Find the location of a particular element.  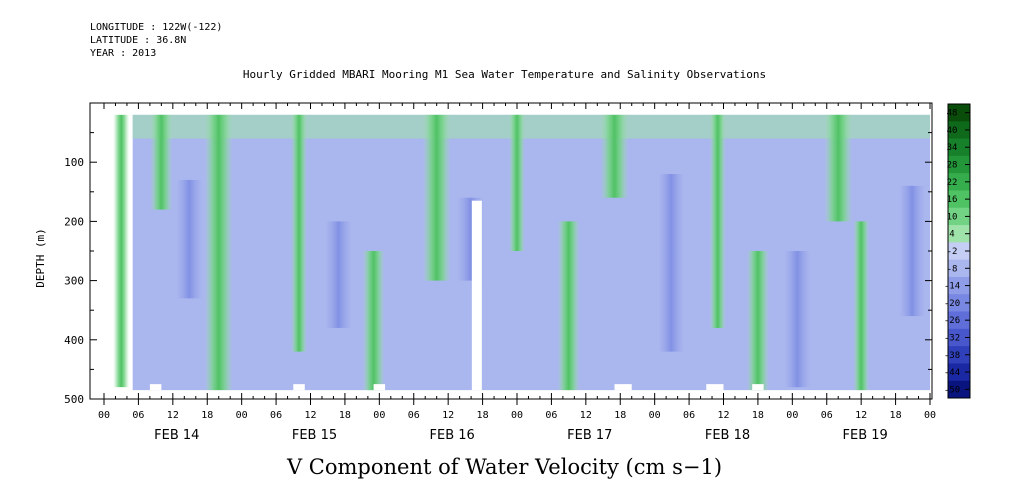

colorbar-label: 48 is located at coordinates (952, 114).